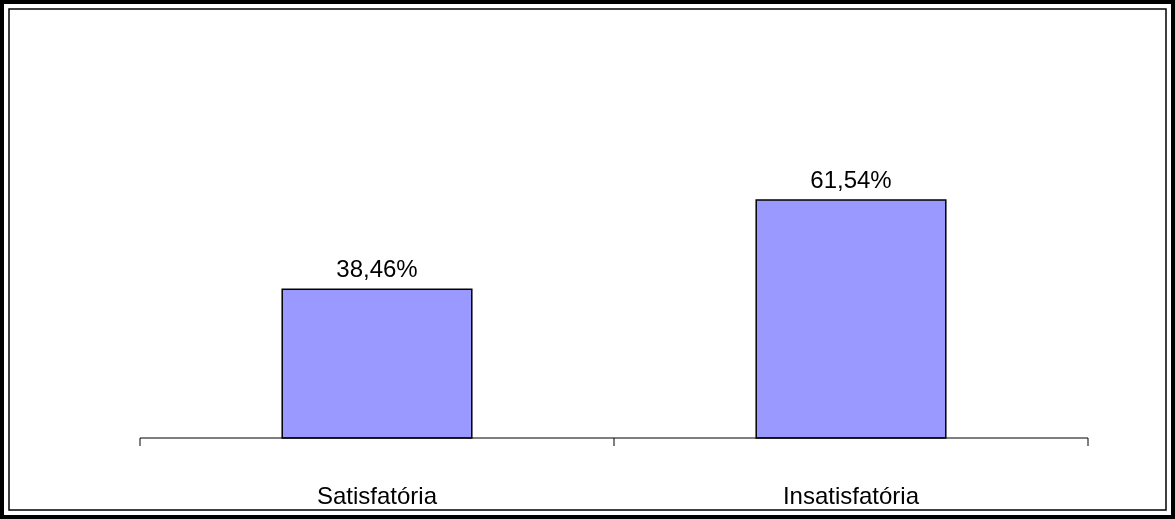  I want to click on data-label: 38,46%, so click(377, 269).